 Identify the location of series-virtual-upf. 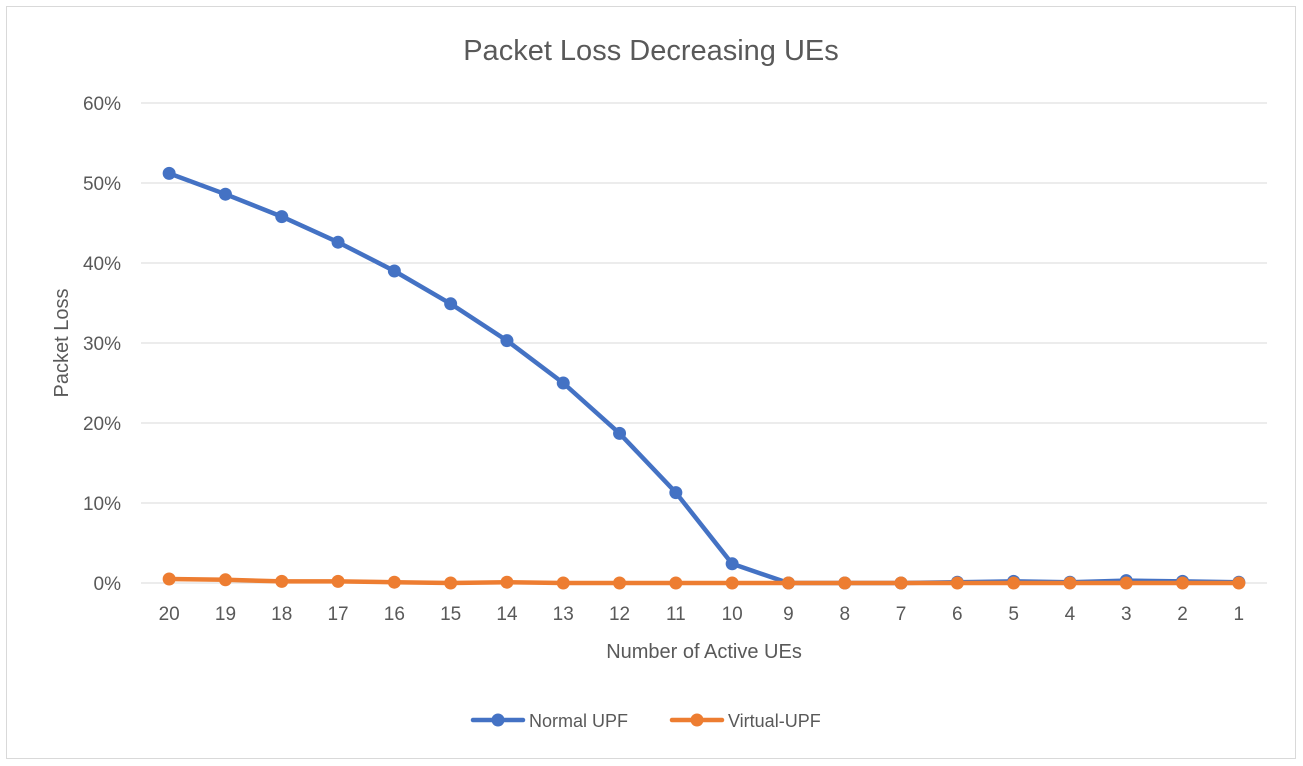
(704, 581).